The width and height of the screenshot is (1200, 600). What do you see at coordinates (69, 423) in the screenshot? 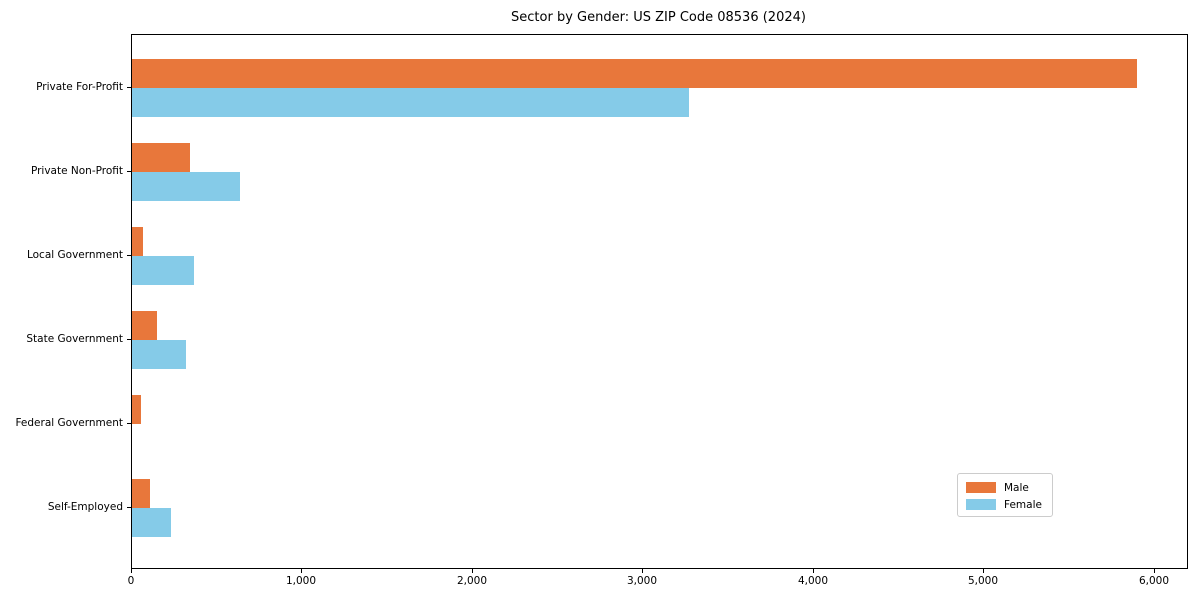
I see `ytick-label-federal-government: Federal Government` at bounding box center [69, 423].